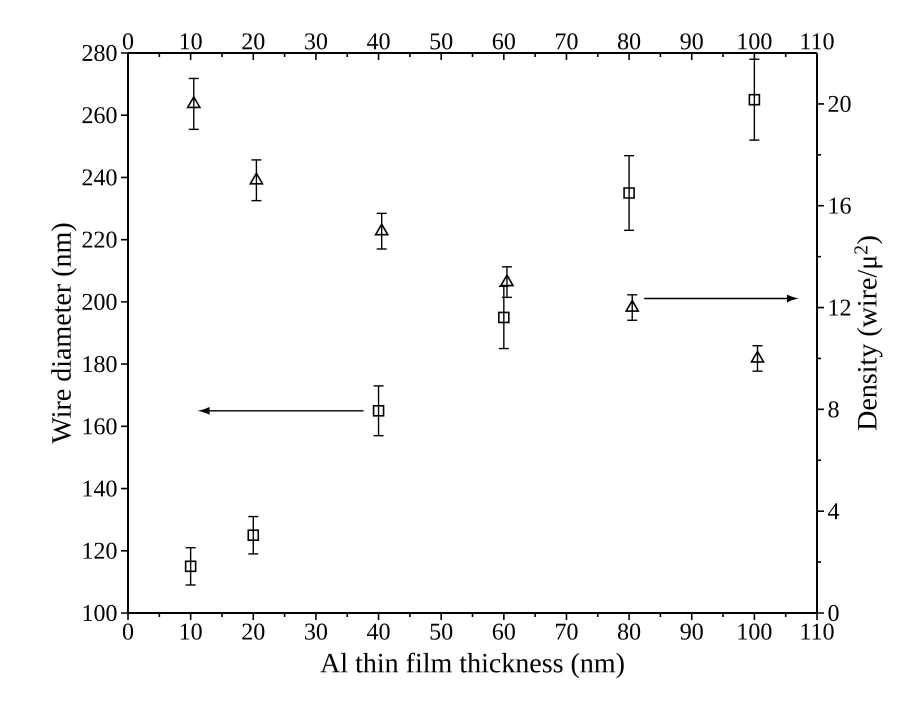  I want to click on y2-tick-label: 4, so click(834, 511).